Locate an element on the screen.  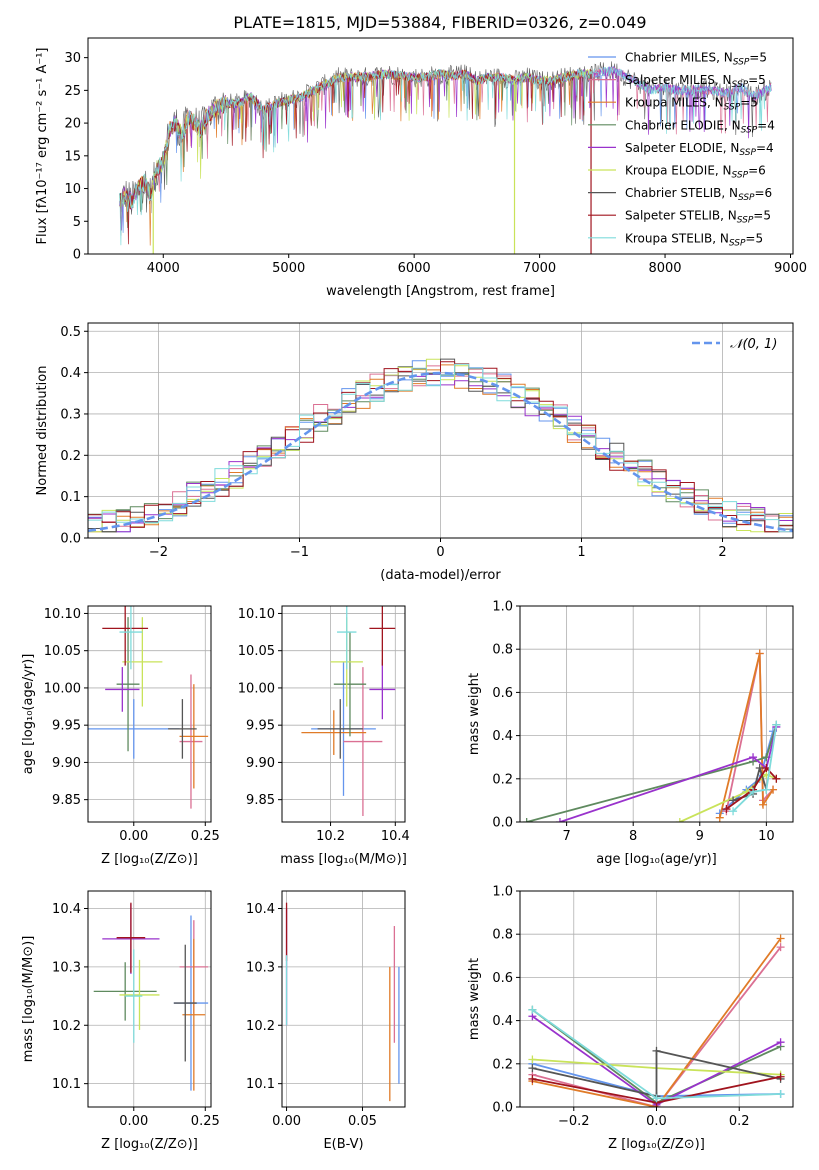
weight-vs-Z-ytick-label: 0.8 is located at coordinates (502, 935).